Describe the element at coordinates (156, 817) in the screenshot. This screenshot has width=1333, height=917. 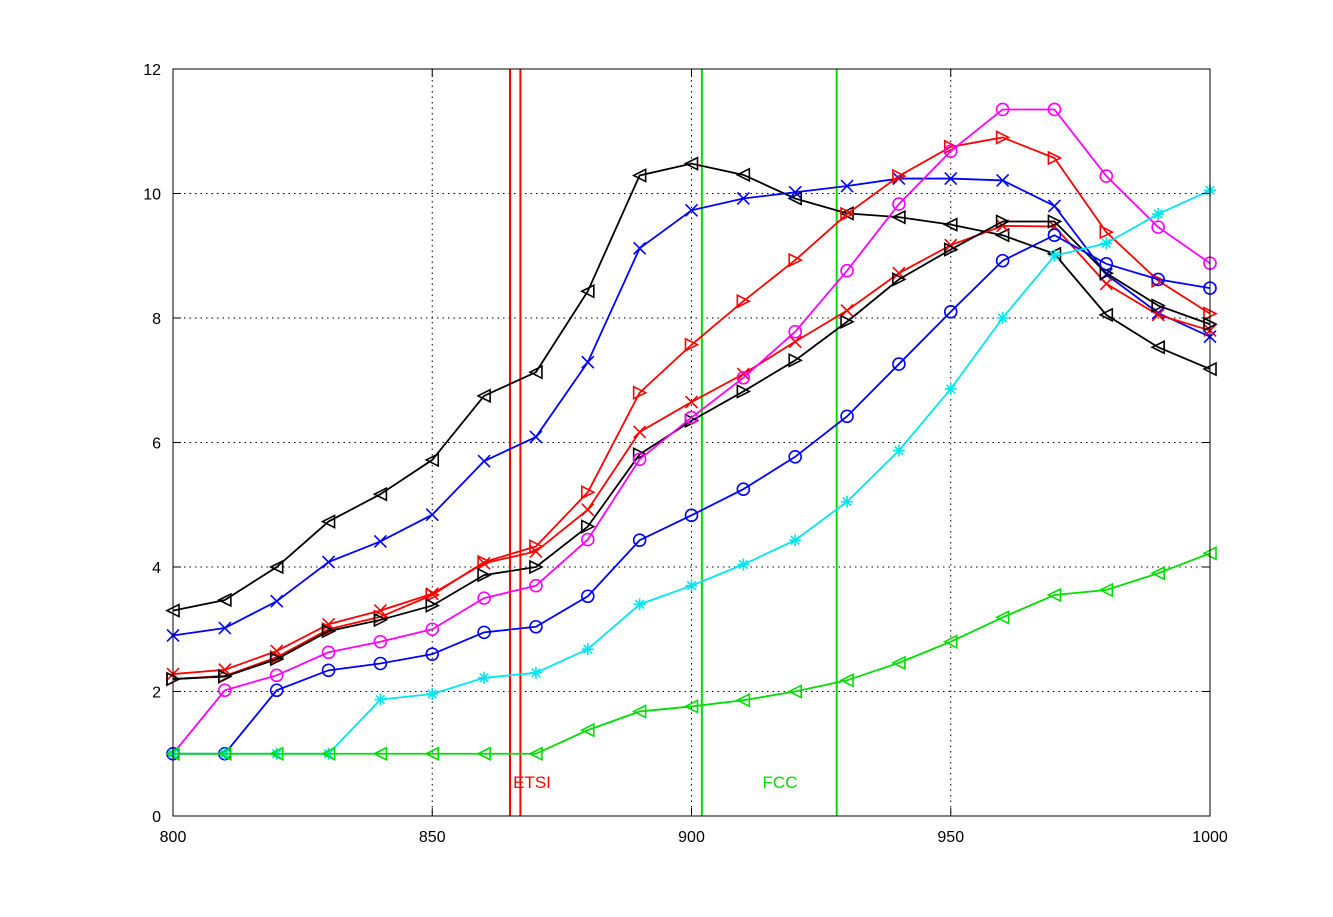
I see `y-tick-label: 0` at that location.